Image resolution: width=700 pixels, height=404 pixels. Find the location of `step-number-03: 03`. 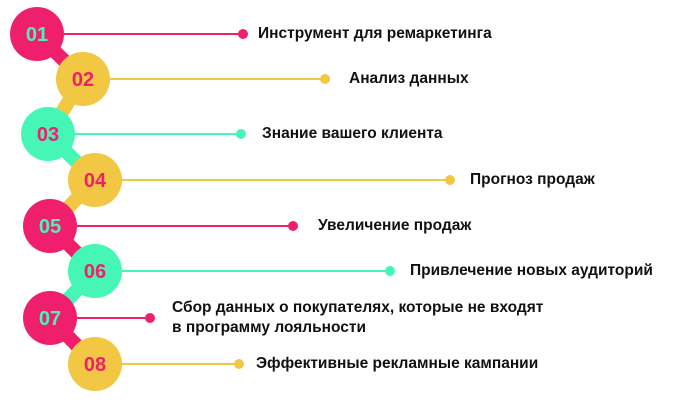

step-number-03: 03 is located at coordinates (48, 135).